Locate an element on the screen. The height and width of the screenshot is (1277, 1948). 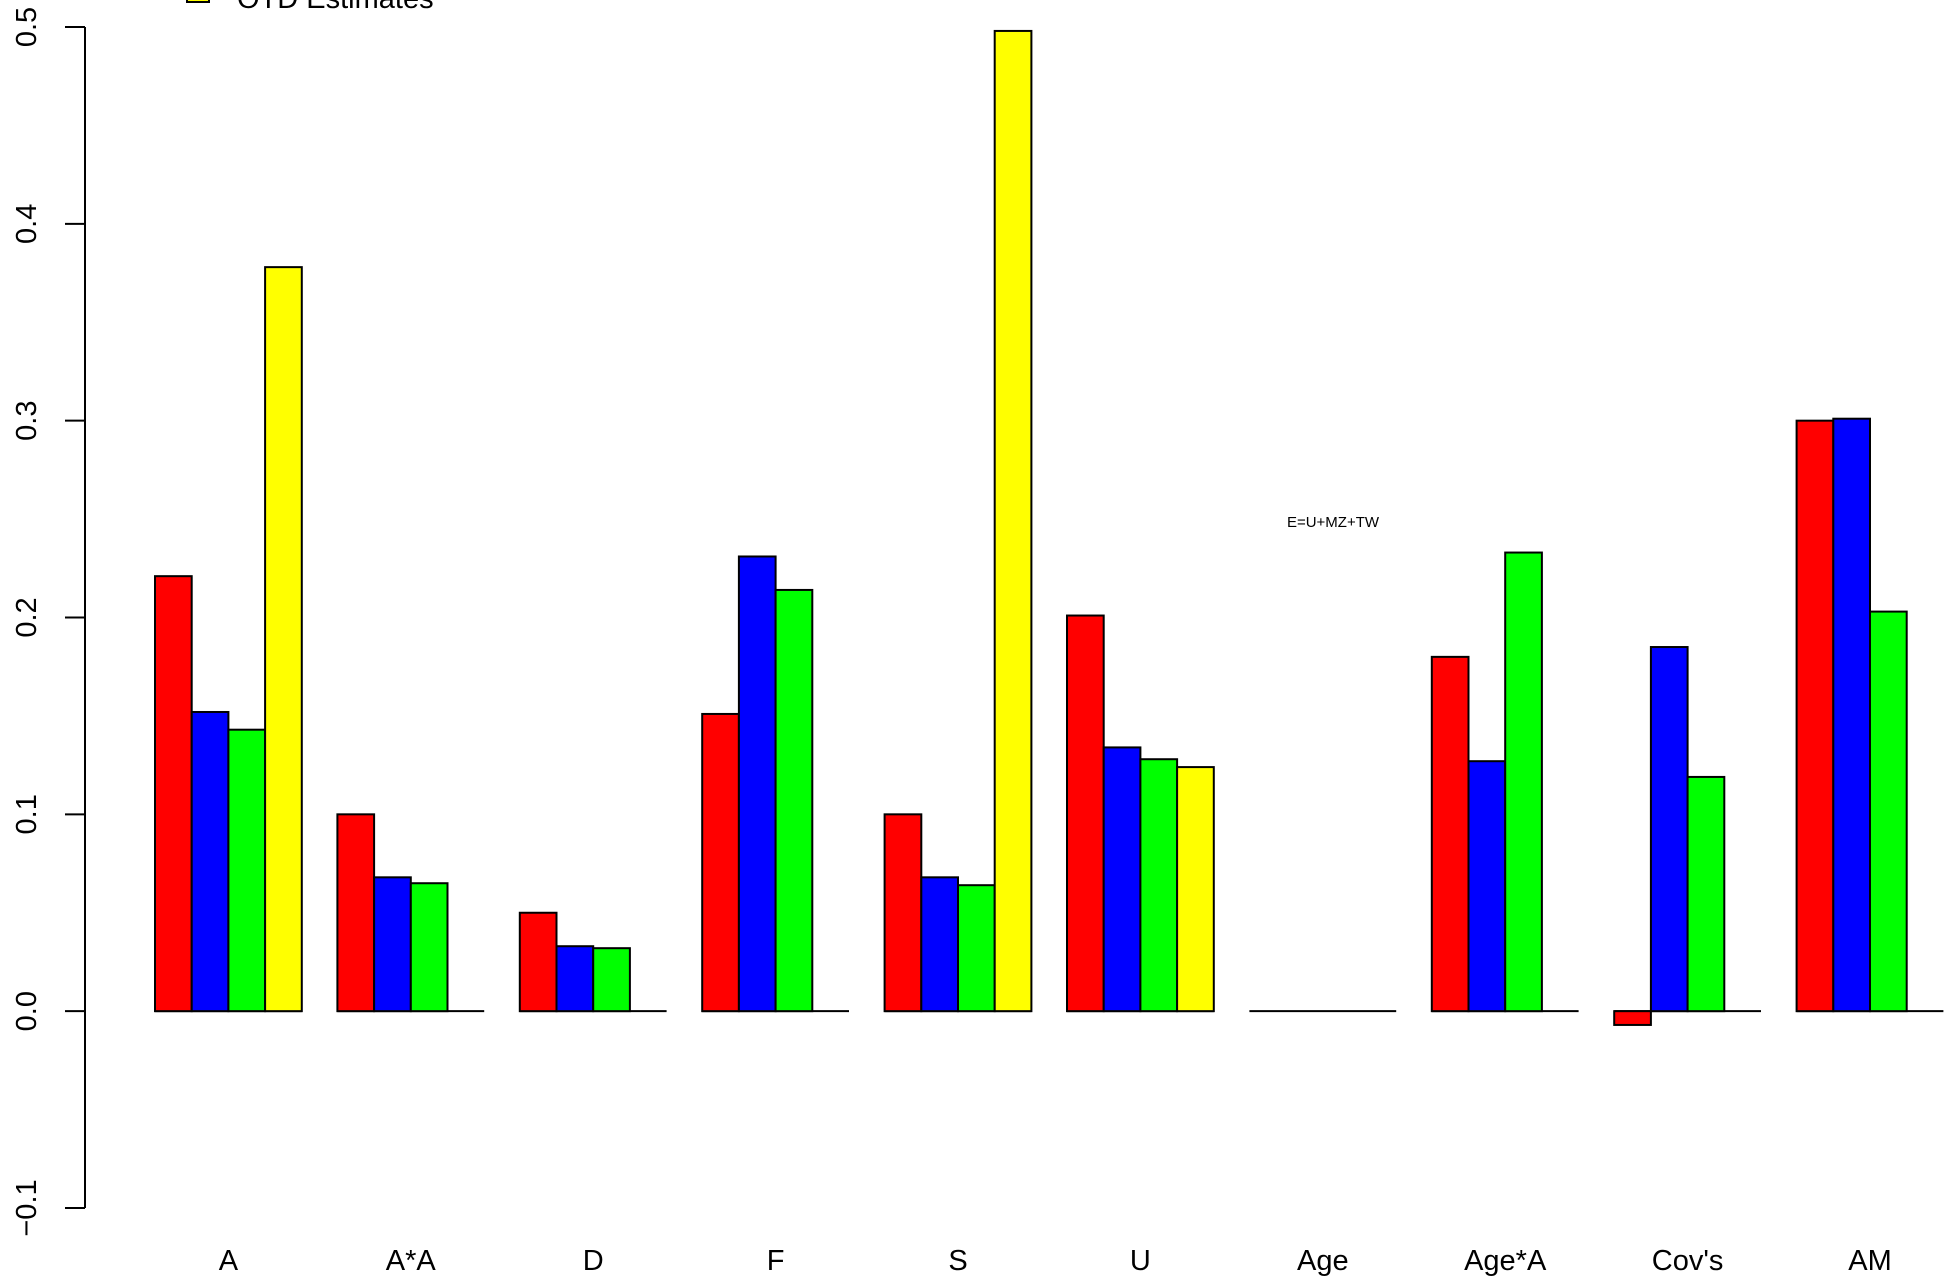
category-label: A is located at coordinates (229, 1261).